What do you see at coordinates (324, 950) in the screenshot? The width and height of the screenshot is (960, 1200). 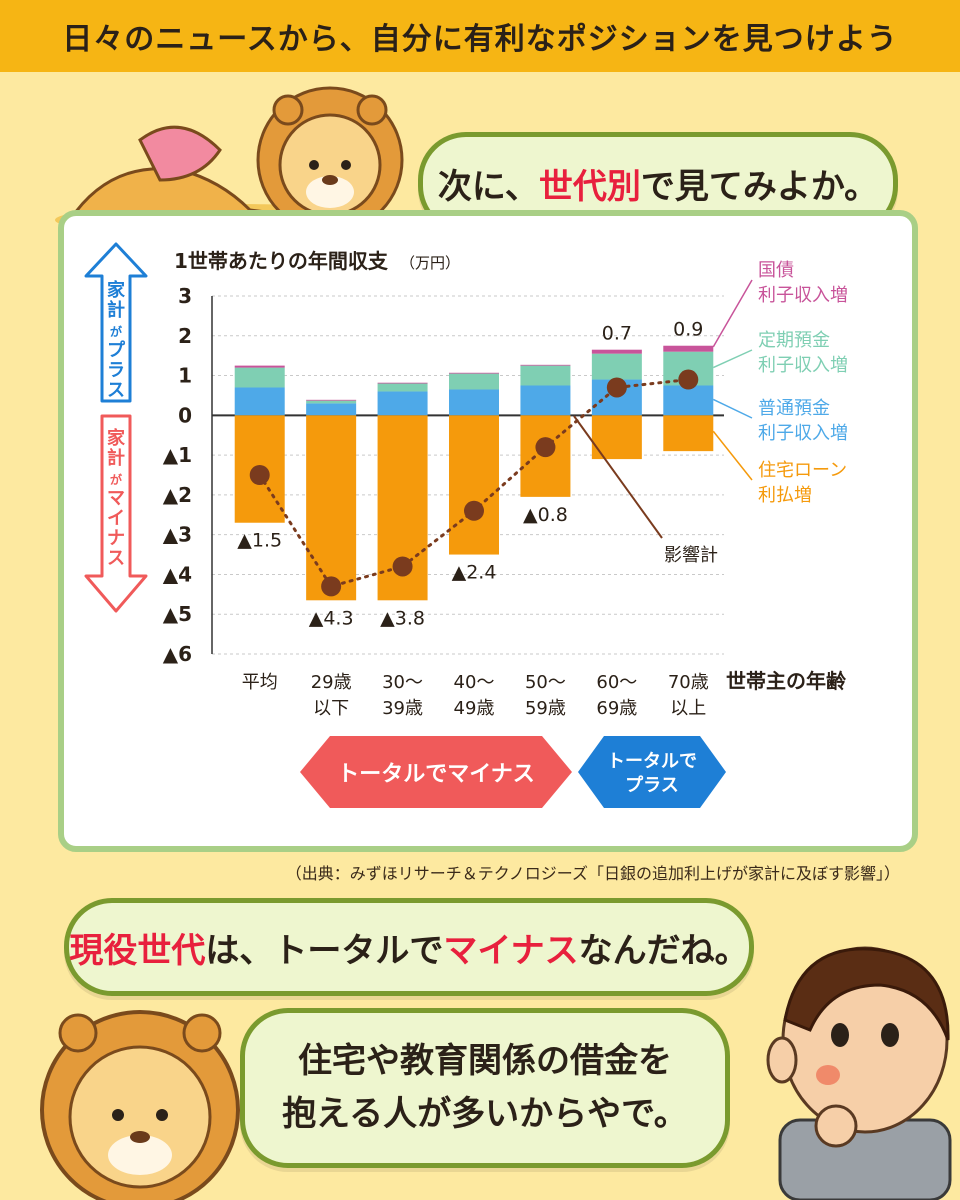 I see `bubble2-mid: は、トータルで` at bounding box center [324, 950].